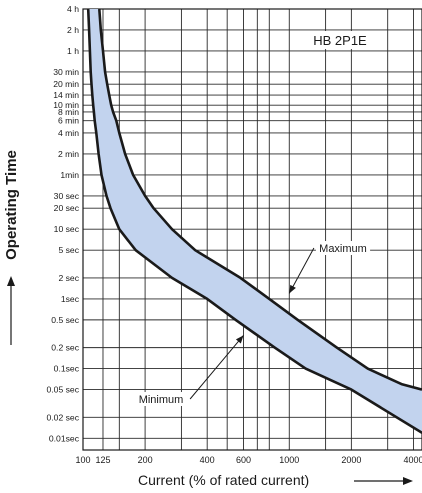 The image size is (422, 493). Describe the element at coordinates (65, 320) in the screenshot. I see `y-tick-label: 0.5 sec` at that location.